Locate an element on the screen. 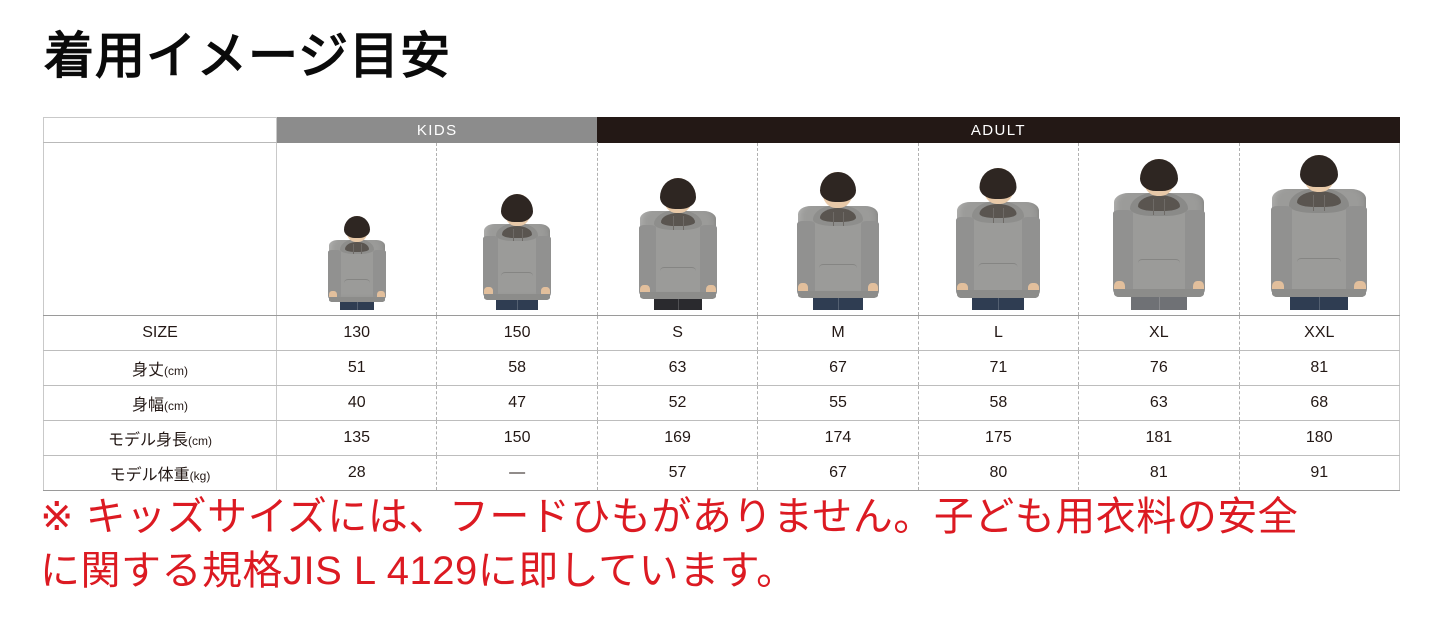 Image resolution: width=1445 pixels, height=632 pixels. row-label-model-height-unit: (cm) is located at coordinates (200, 441).